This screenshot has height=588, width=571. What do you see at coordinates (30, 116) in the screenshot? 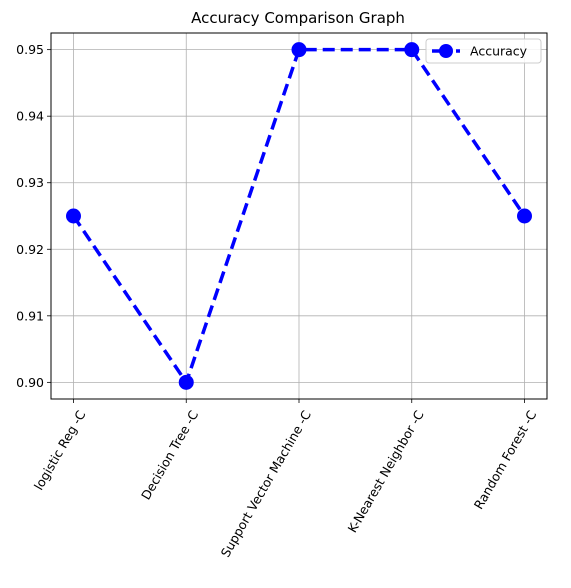
I see `y-tick-label: 0.94` at bounding box center [30, 116].